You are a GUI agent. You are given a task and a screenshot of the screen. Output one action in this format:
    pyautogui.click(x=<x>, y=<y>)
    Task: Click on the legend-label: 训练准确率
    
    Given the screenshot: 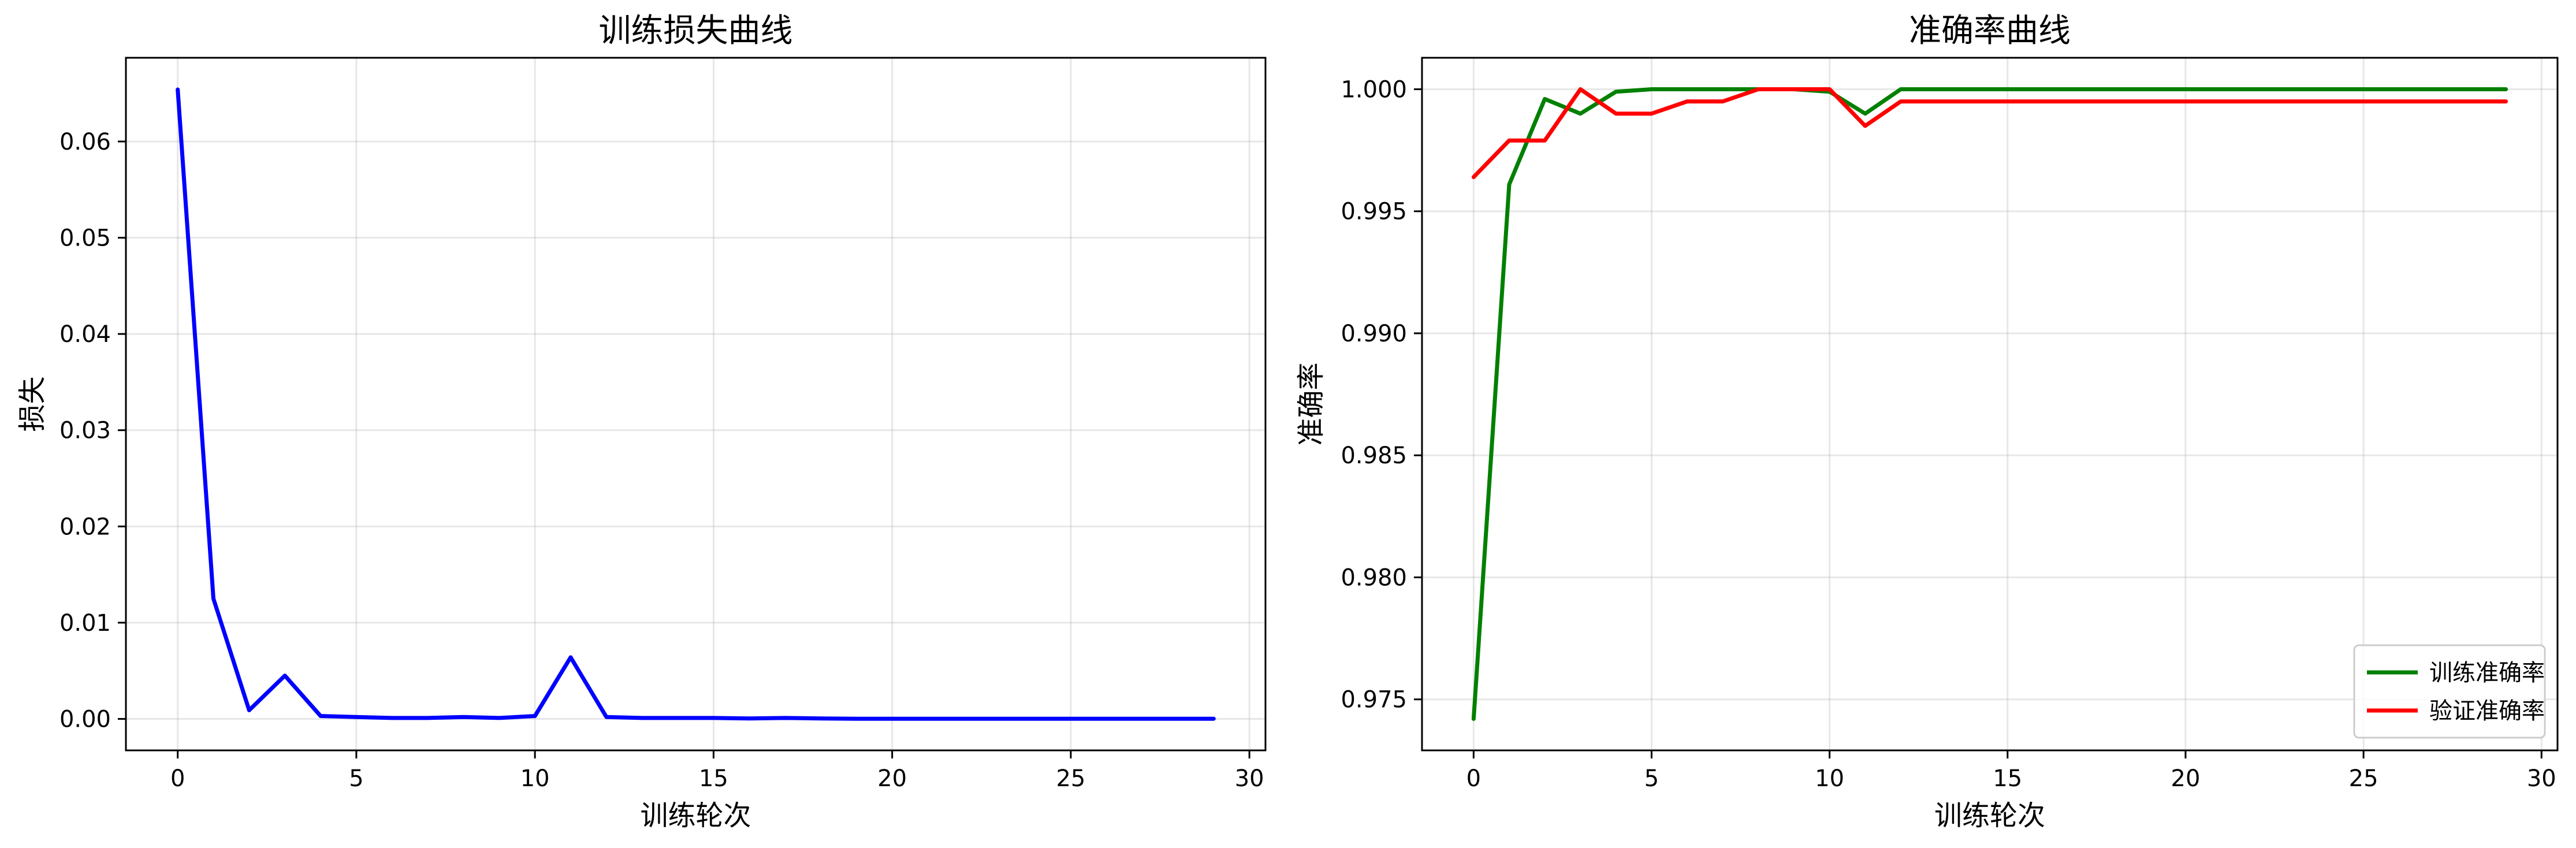 What is the action you would take?
    pyautogui.click(x=2487, y=673)
    